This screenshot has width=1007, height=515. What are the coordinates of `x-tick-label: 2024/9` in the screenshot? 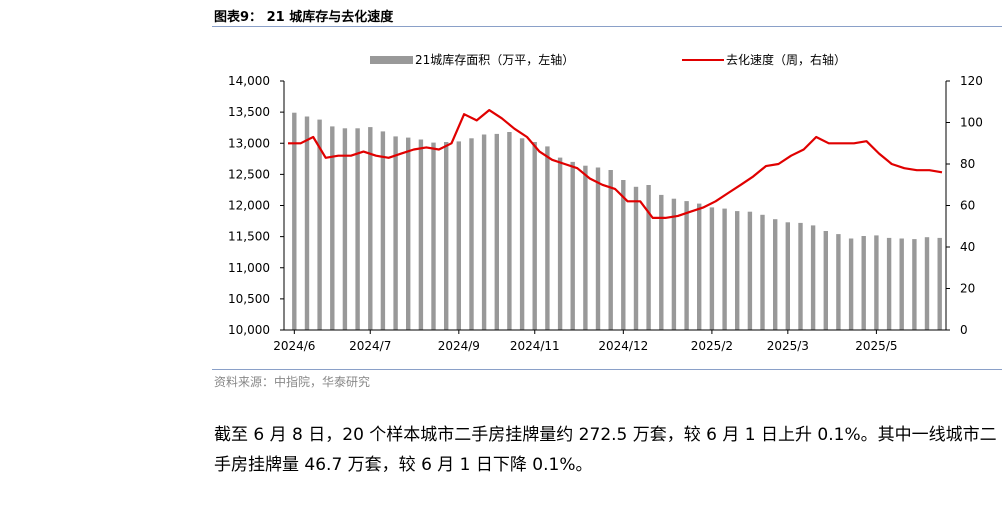 It's located at (459, 346).